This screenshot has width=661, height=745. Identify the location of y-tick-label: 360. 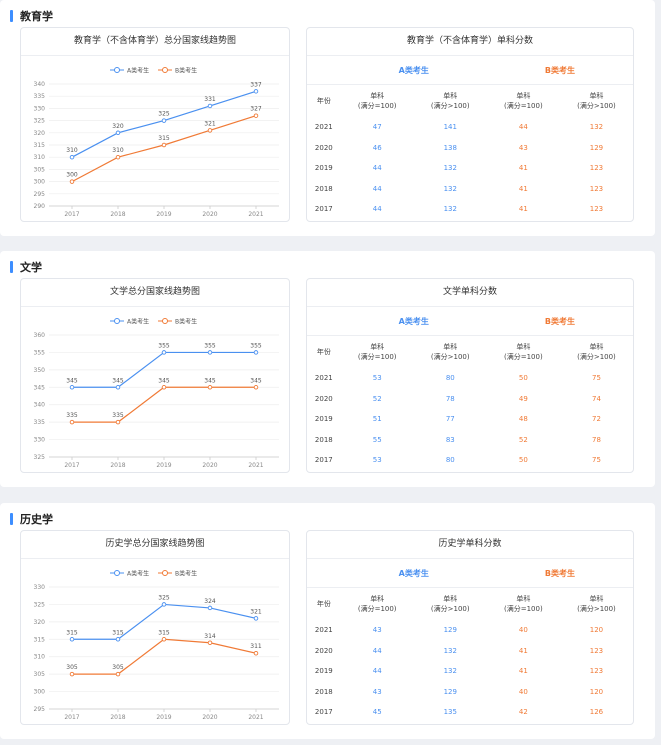
(40, 335).